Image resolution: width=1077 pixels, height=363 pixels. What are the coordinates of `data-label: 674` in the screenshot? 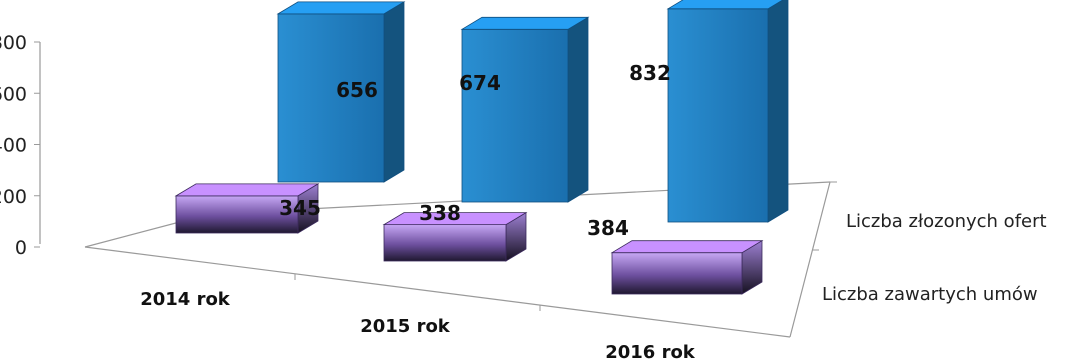 It's located at (480, 83).